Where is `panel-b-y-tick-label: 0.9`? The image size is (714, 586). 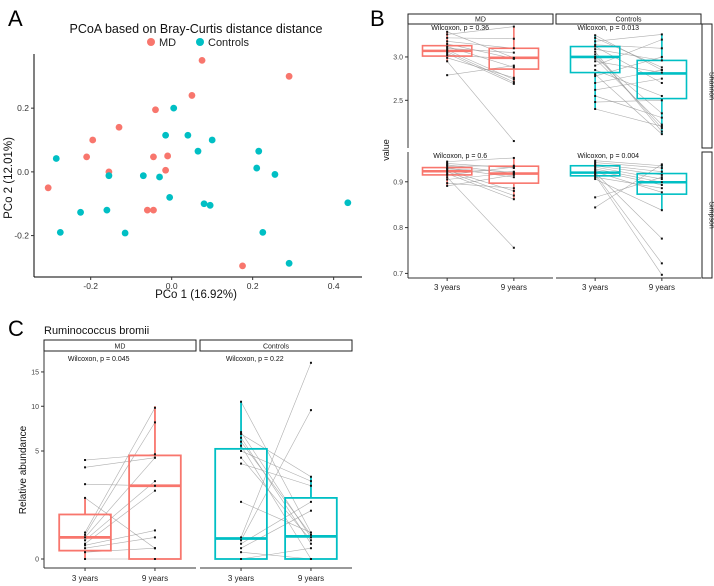
panel-b-y-tick-label: 0.9 is located at coordinates (398, 182).